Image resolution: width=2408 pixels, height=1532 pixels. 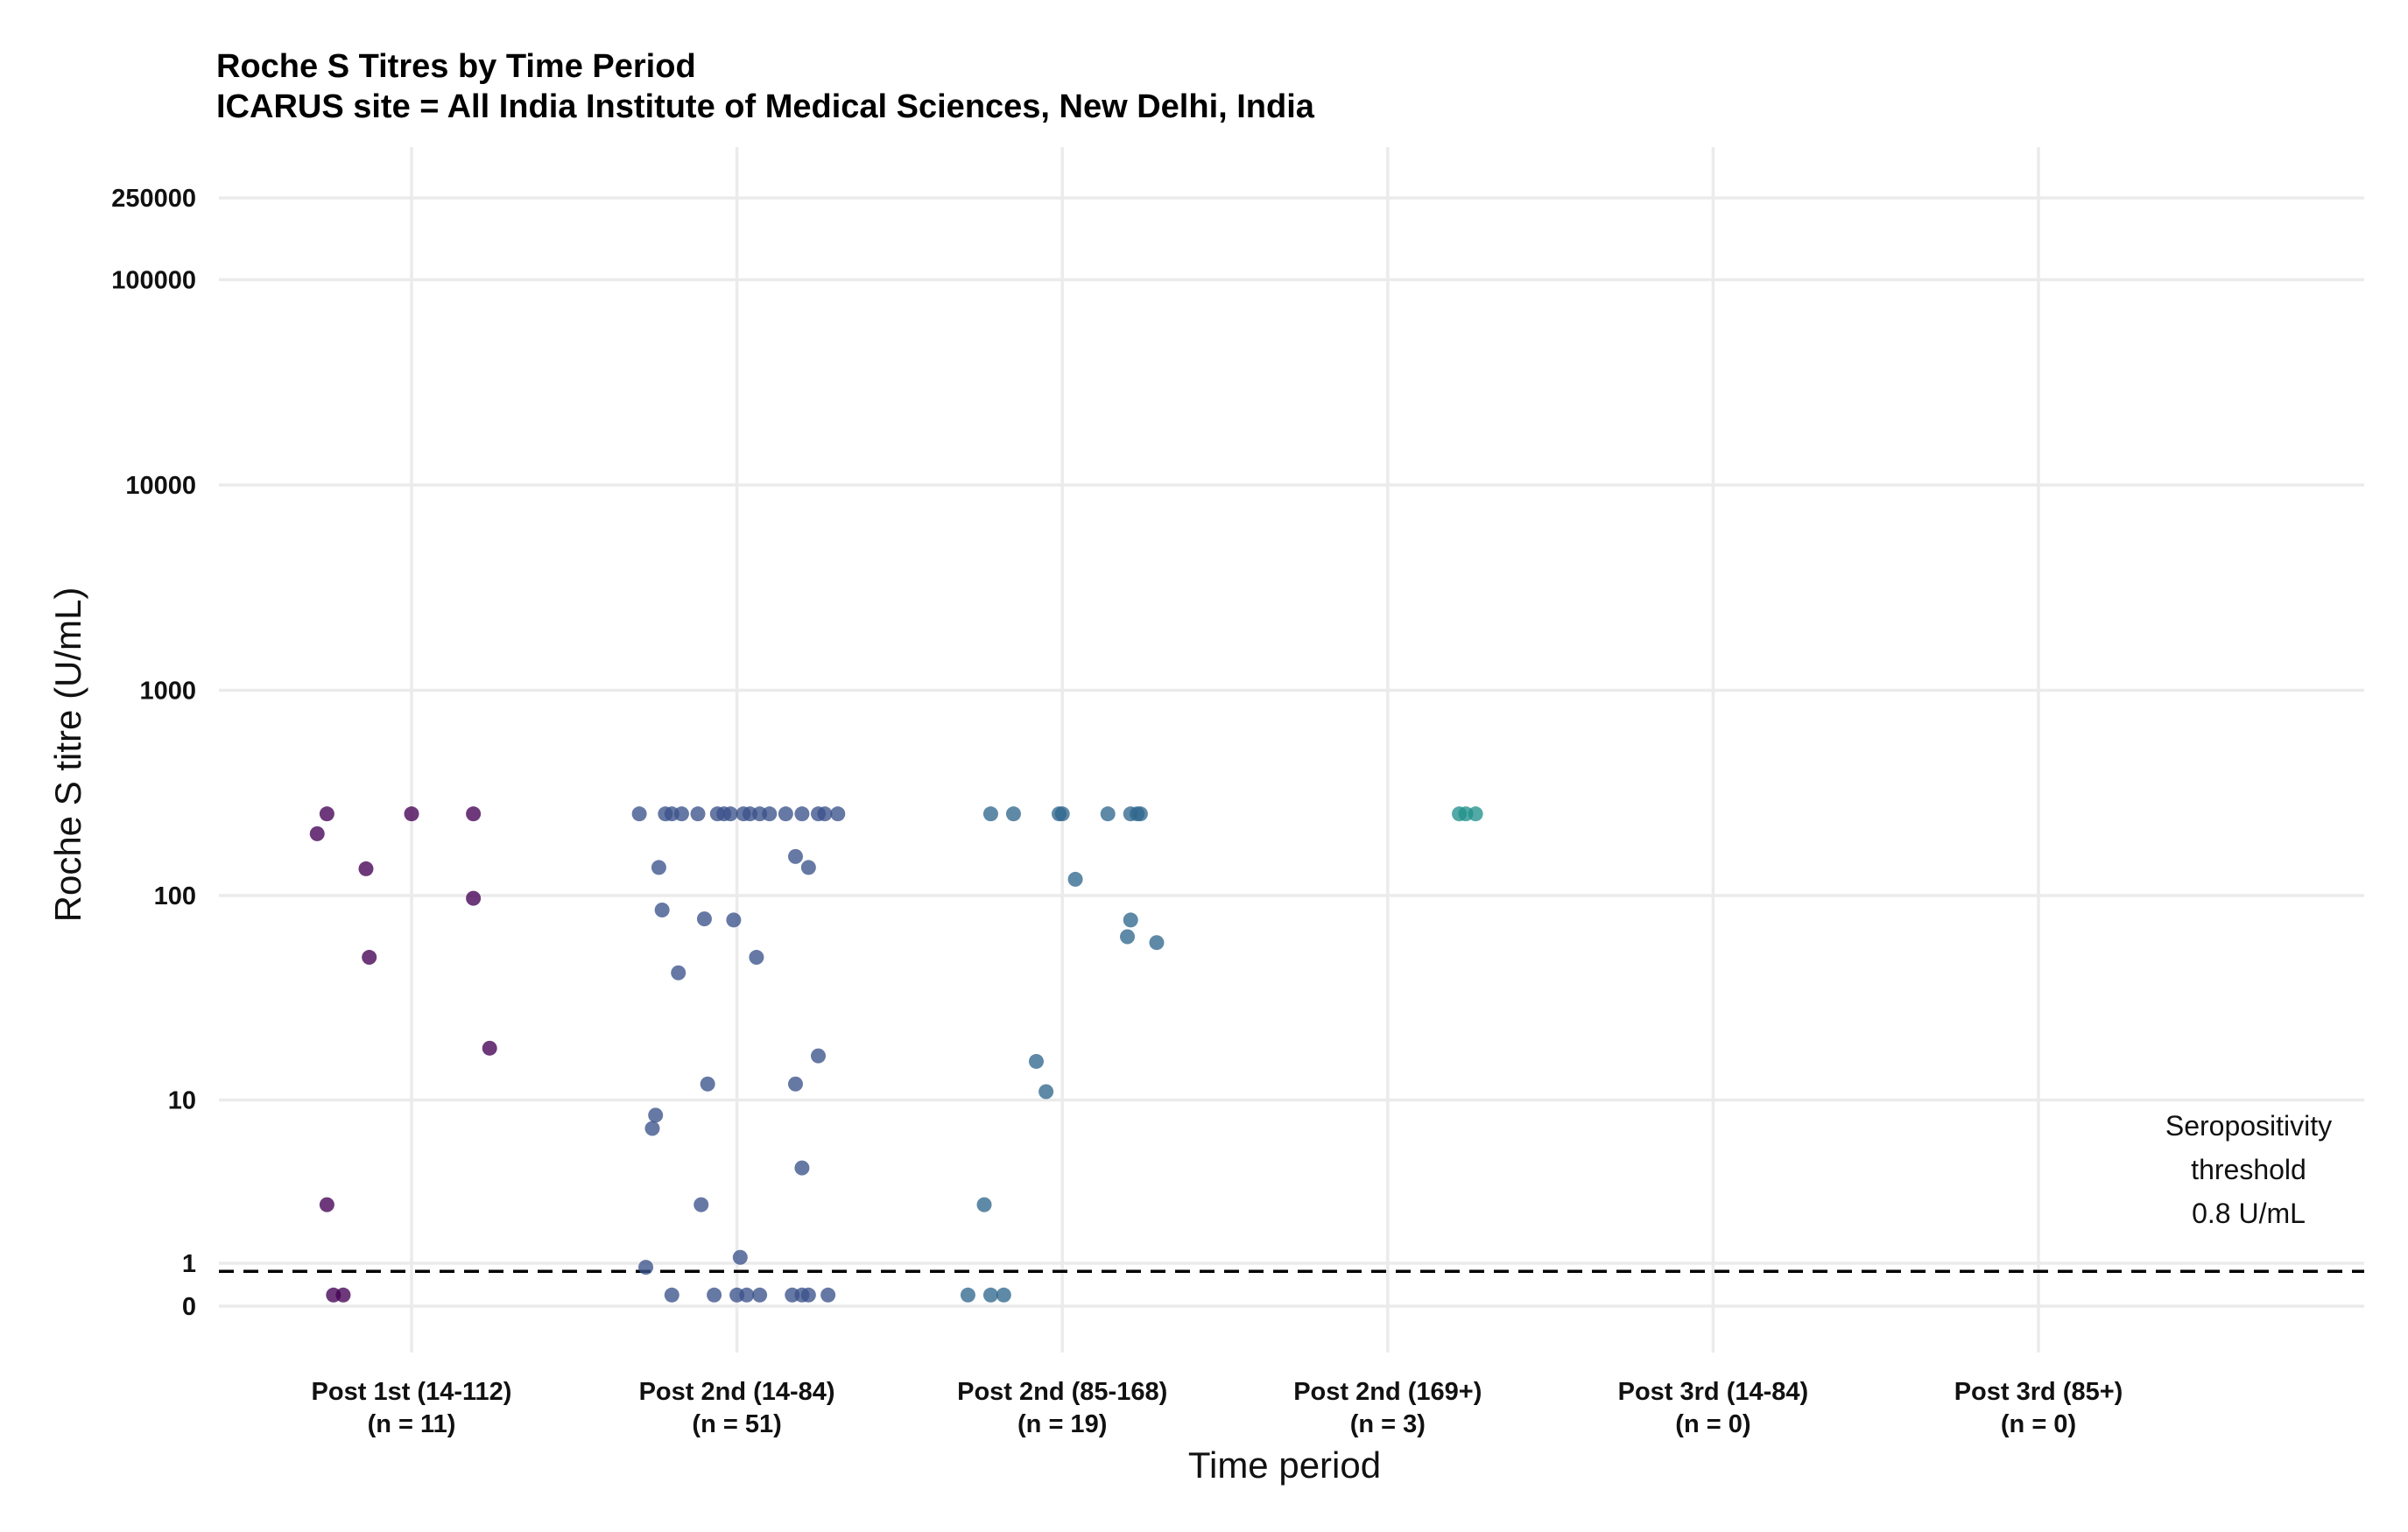 I want to click on threshold-label: Seropositivity threshold 0.8 U/mL, so click(x=2248, y=1169).